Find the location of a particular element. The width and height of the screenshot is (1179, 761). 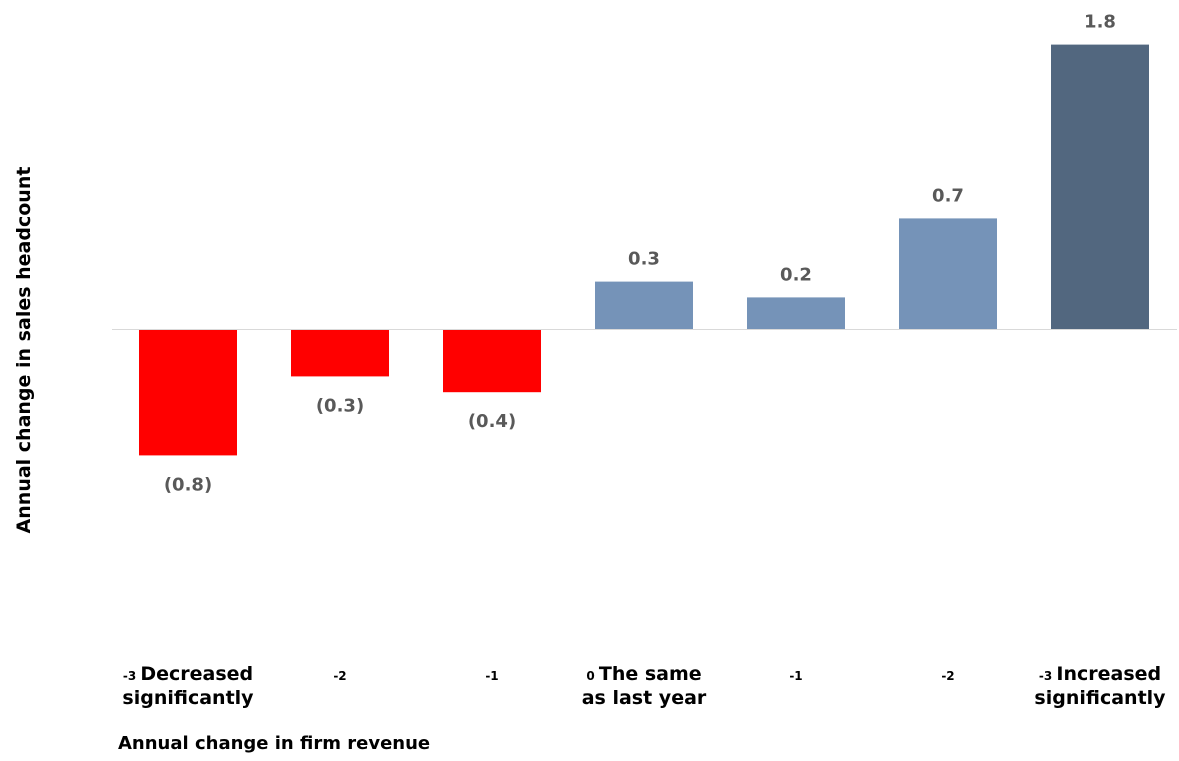

data-label-1: (0.8) is located at coordinates (188, 484).